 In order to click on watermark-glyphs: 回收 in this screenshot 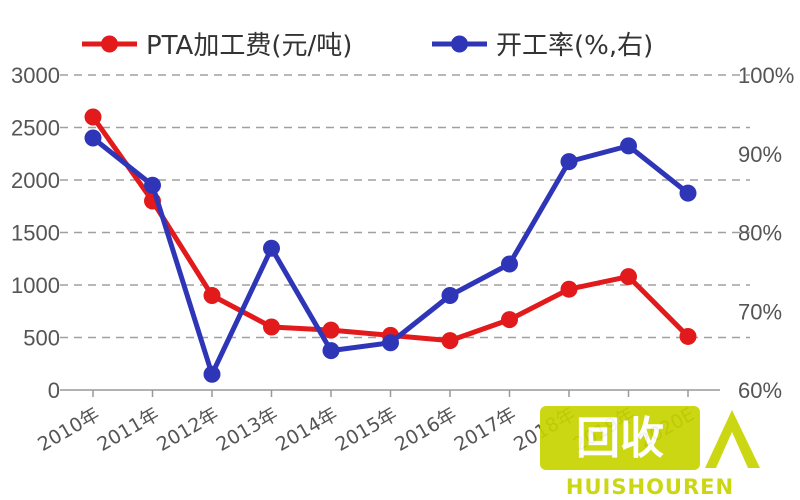, I will do `click(620, 438)`.